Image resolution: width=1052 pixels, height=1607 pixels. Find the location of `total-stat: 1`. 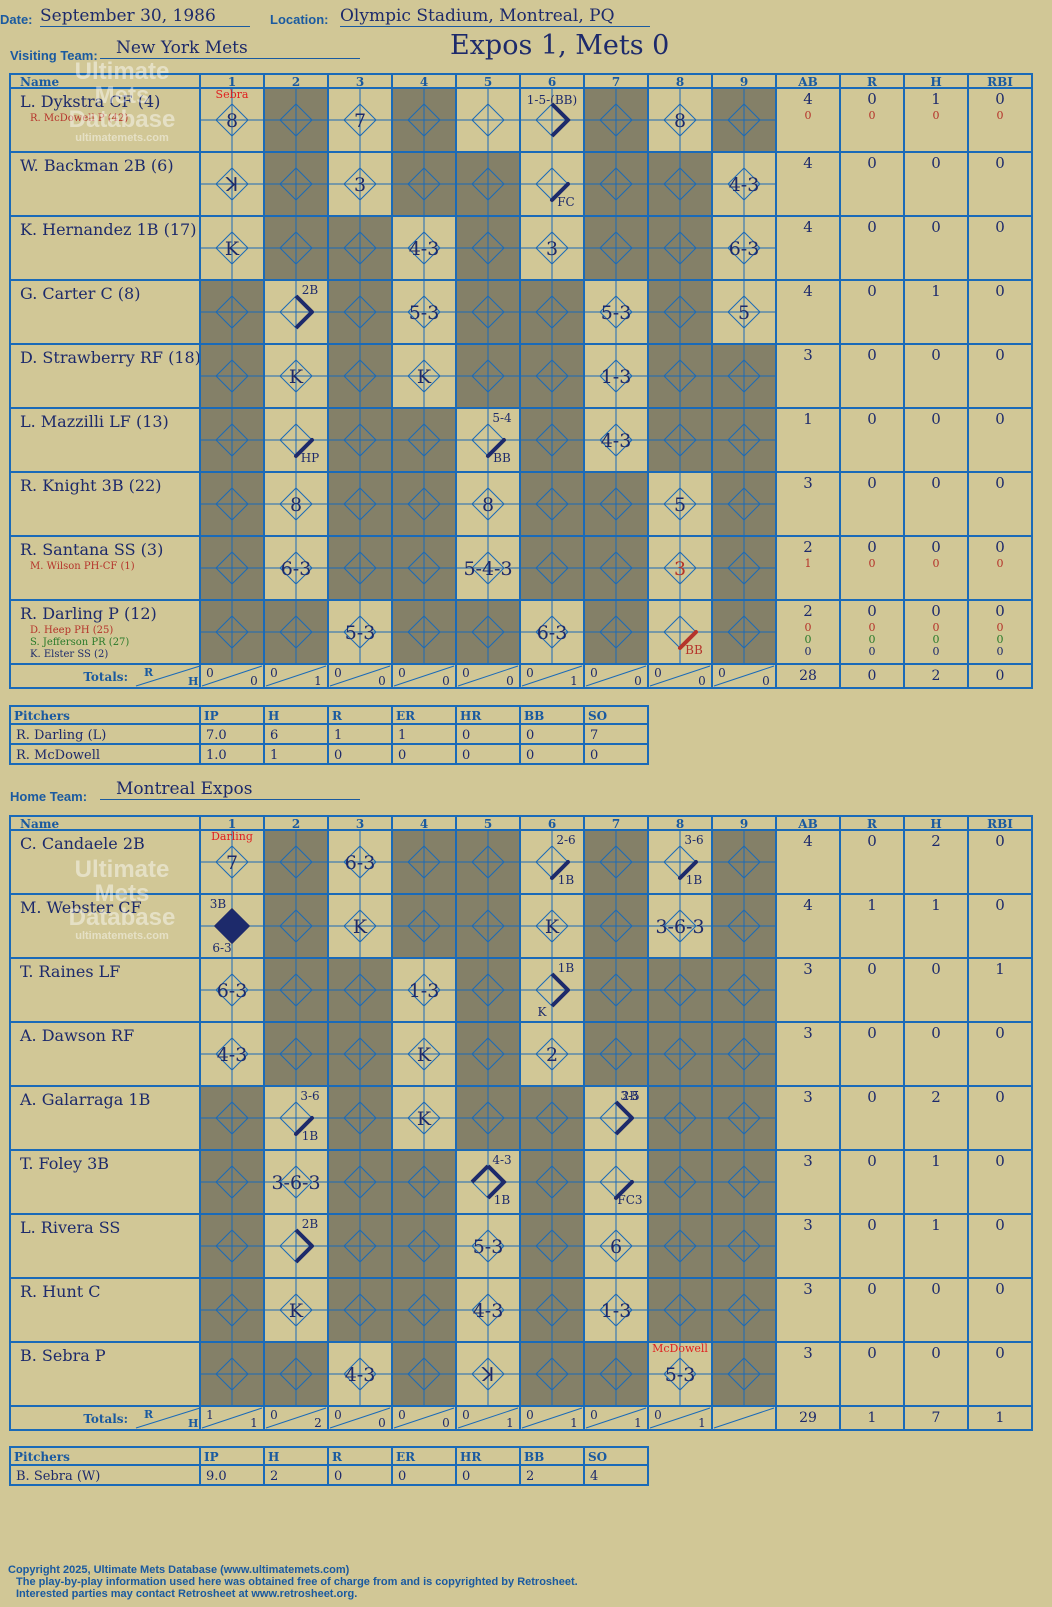

total-stat: 1 is located at coordinates (1000, 1418).